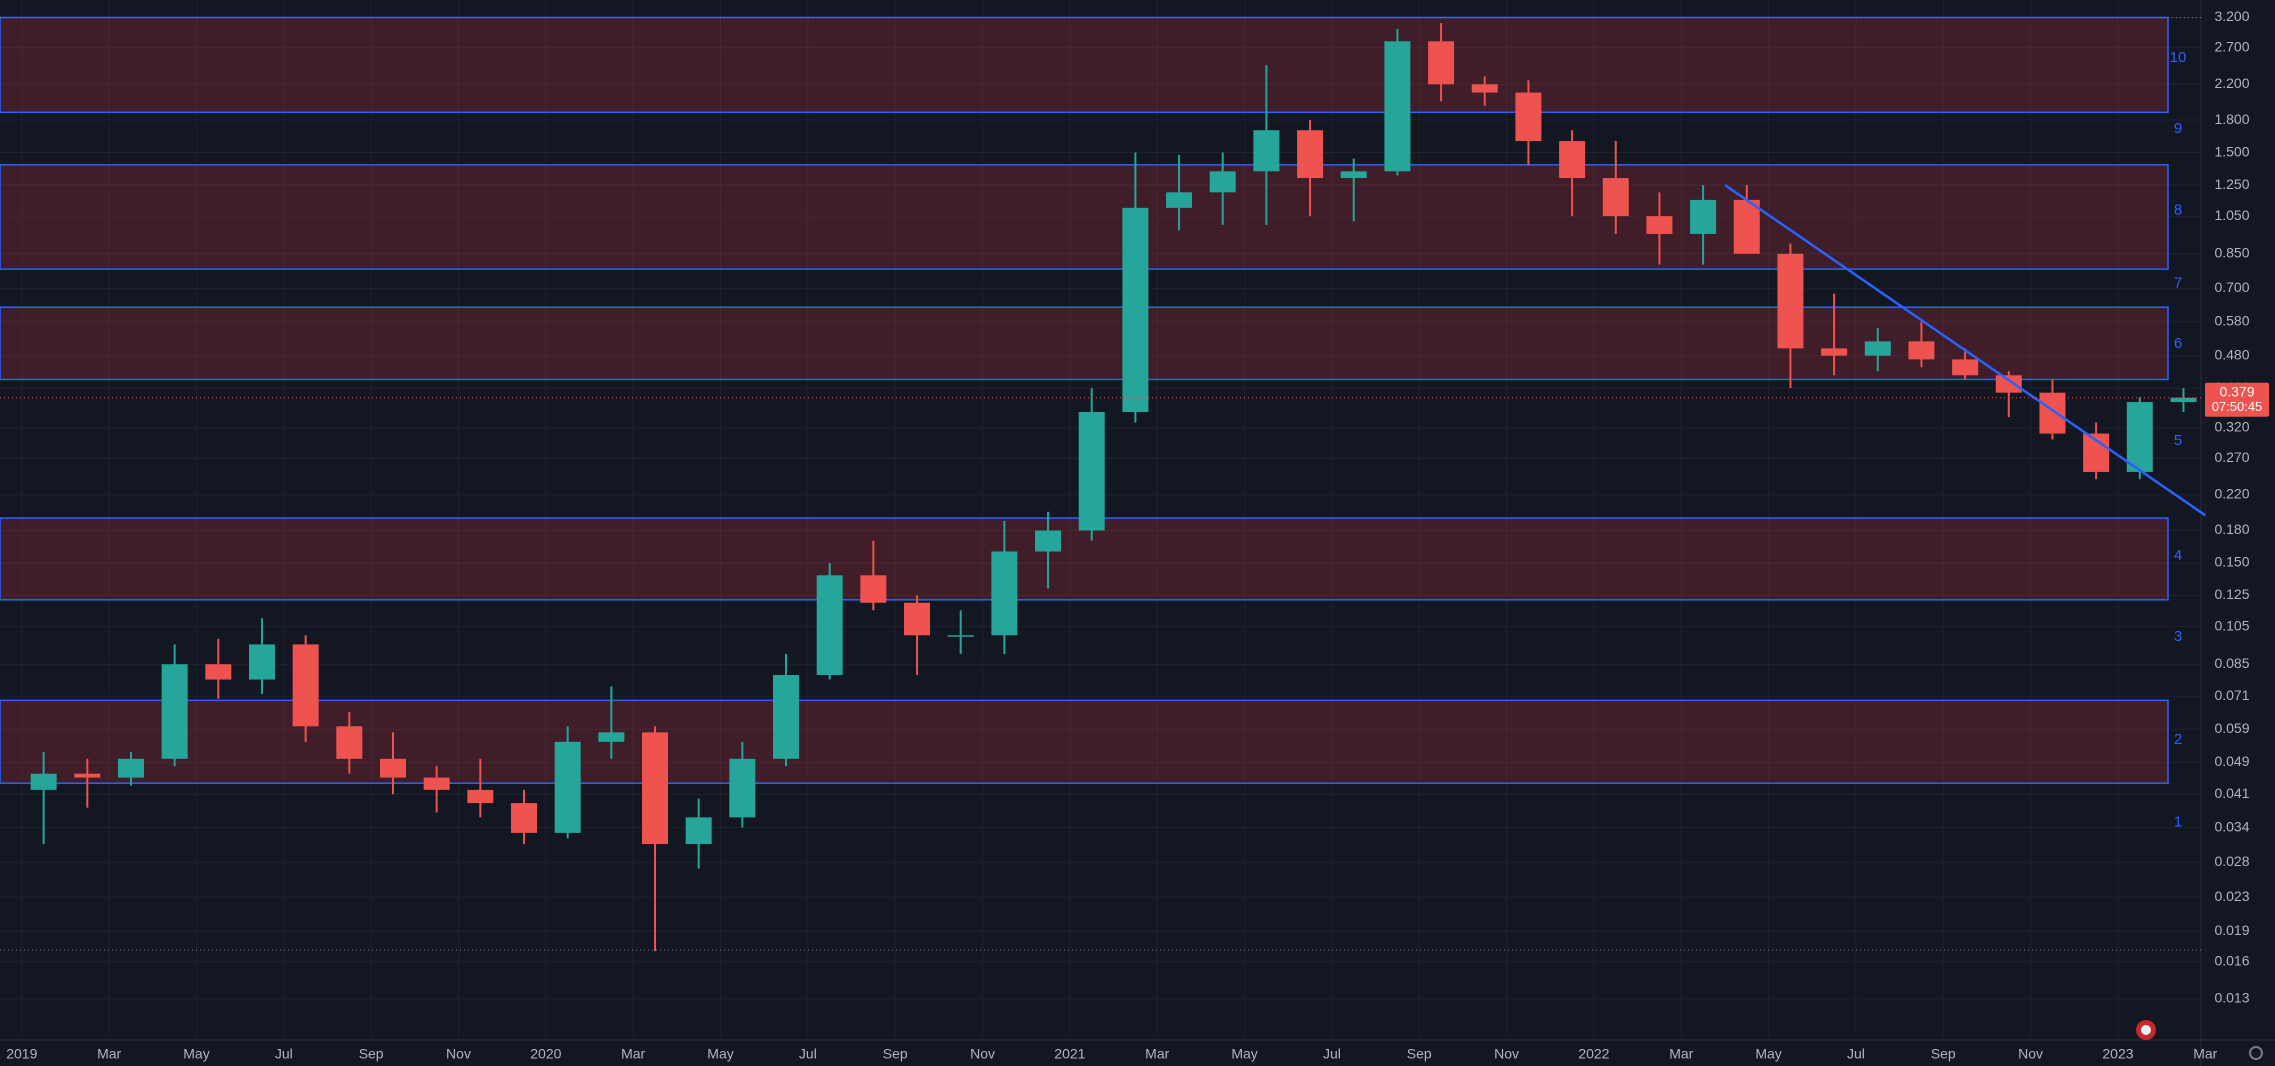 The image size is (2275, 1066). I want to click on y-tick-label: 0.049, so click(2231, 761).